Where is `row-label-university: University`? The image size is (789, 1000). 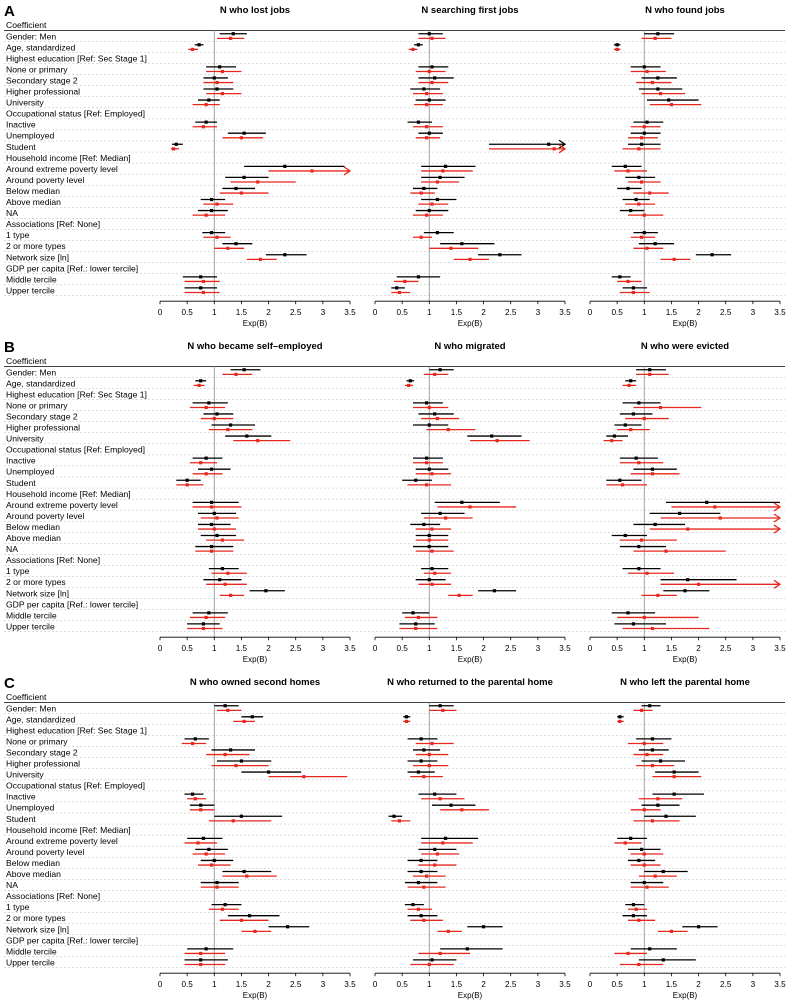
row-label-university: University is located at coordinates (25, 439).